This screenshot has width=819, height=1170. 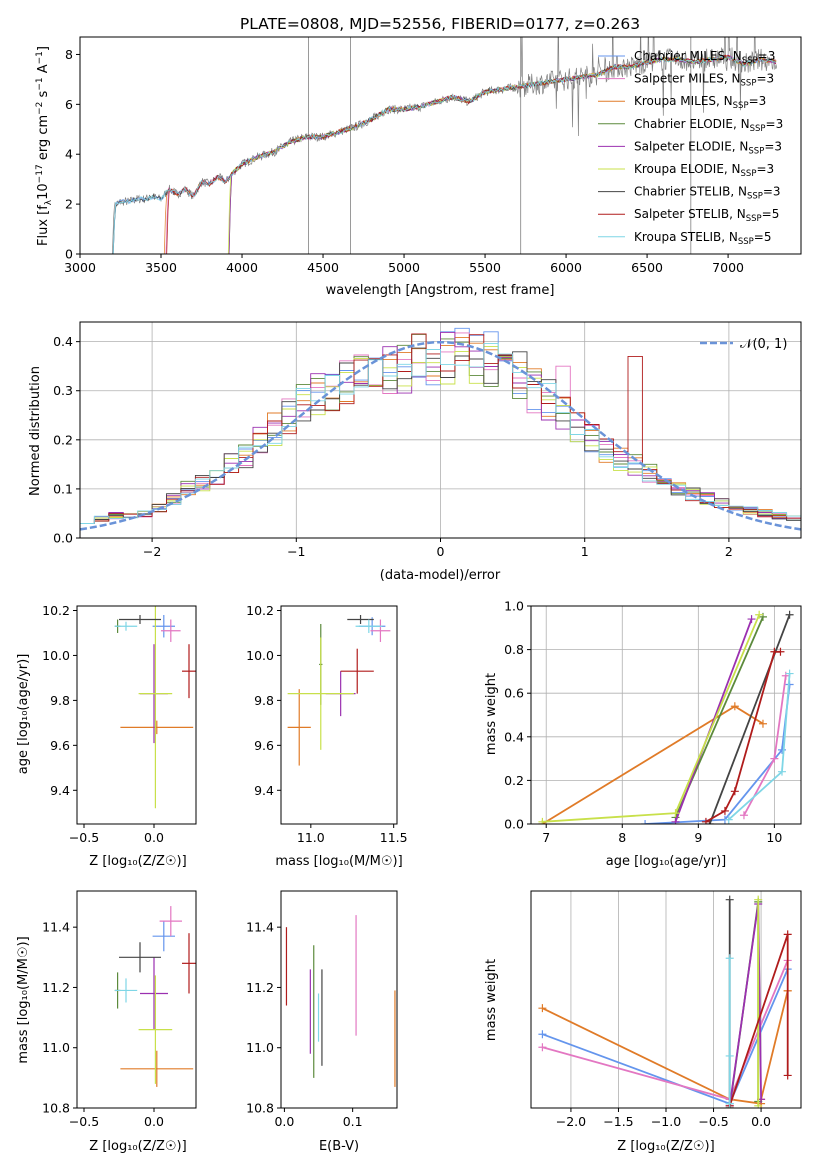 What do you see at coordinates (23, 999) in the screenshot?
I see `mass-vs-z-ylabel: mass [log₁₀(M/M☉)]` at bounding box center [23, 999].